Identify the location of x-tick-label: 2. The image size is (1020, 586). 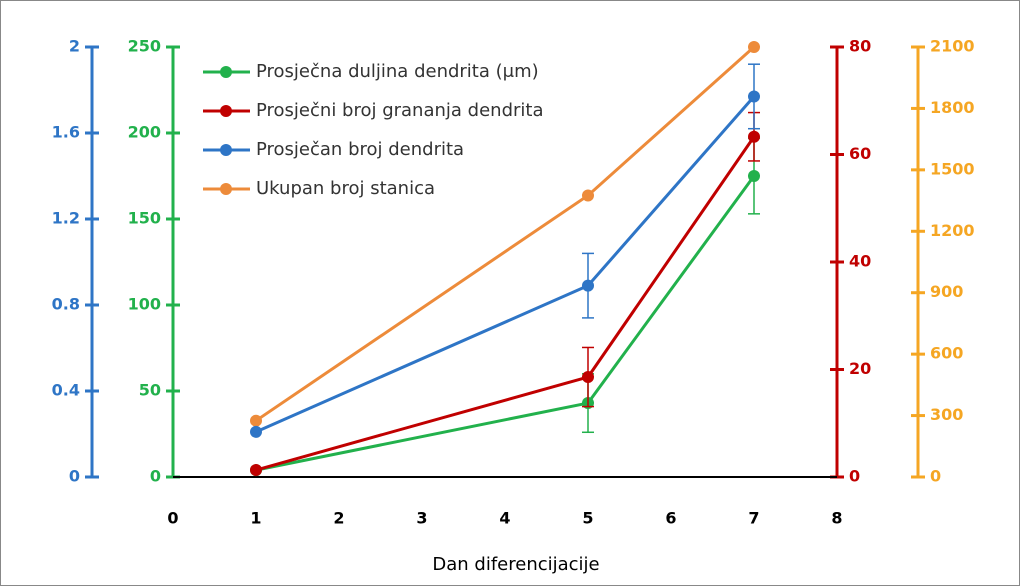
(338, 518).